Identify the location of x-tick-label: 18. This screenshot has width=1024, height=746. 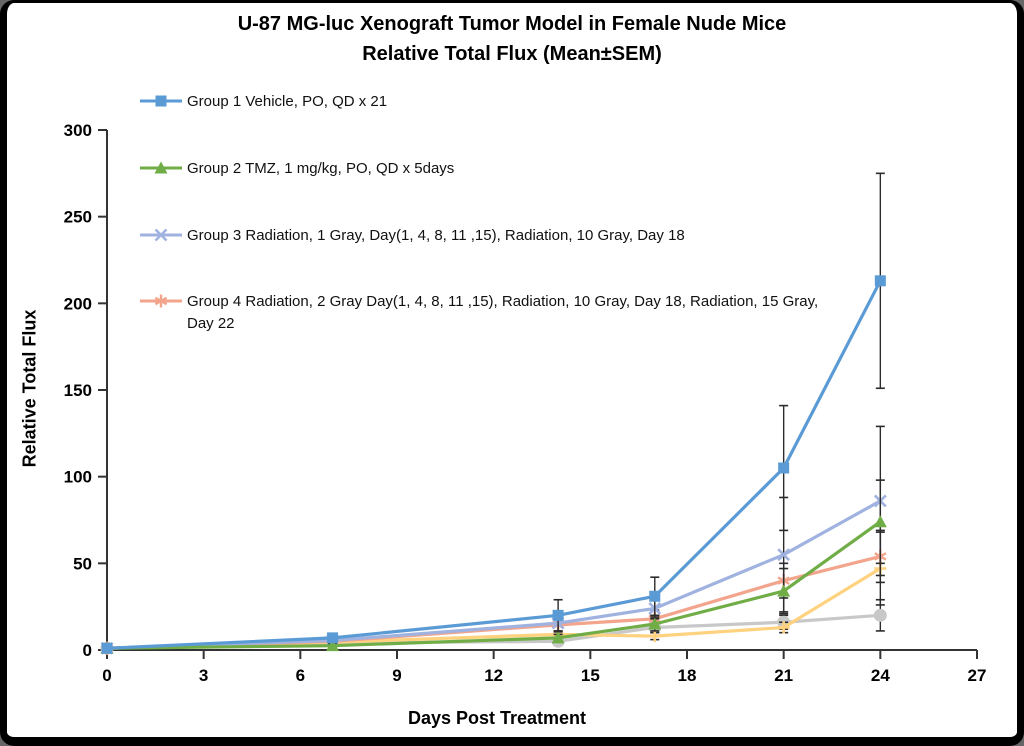
(687, 675).